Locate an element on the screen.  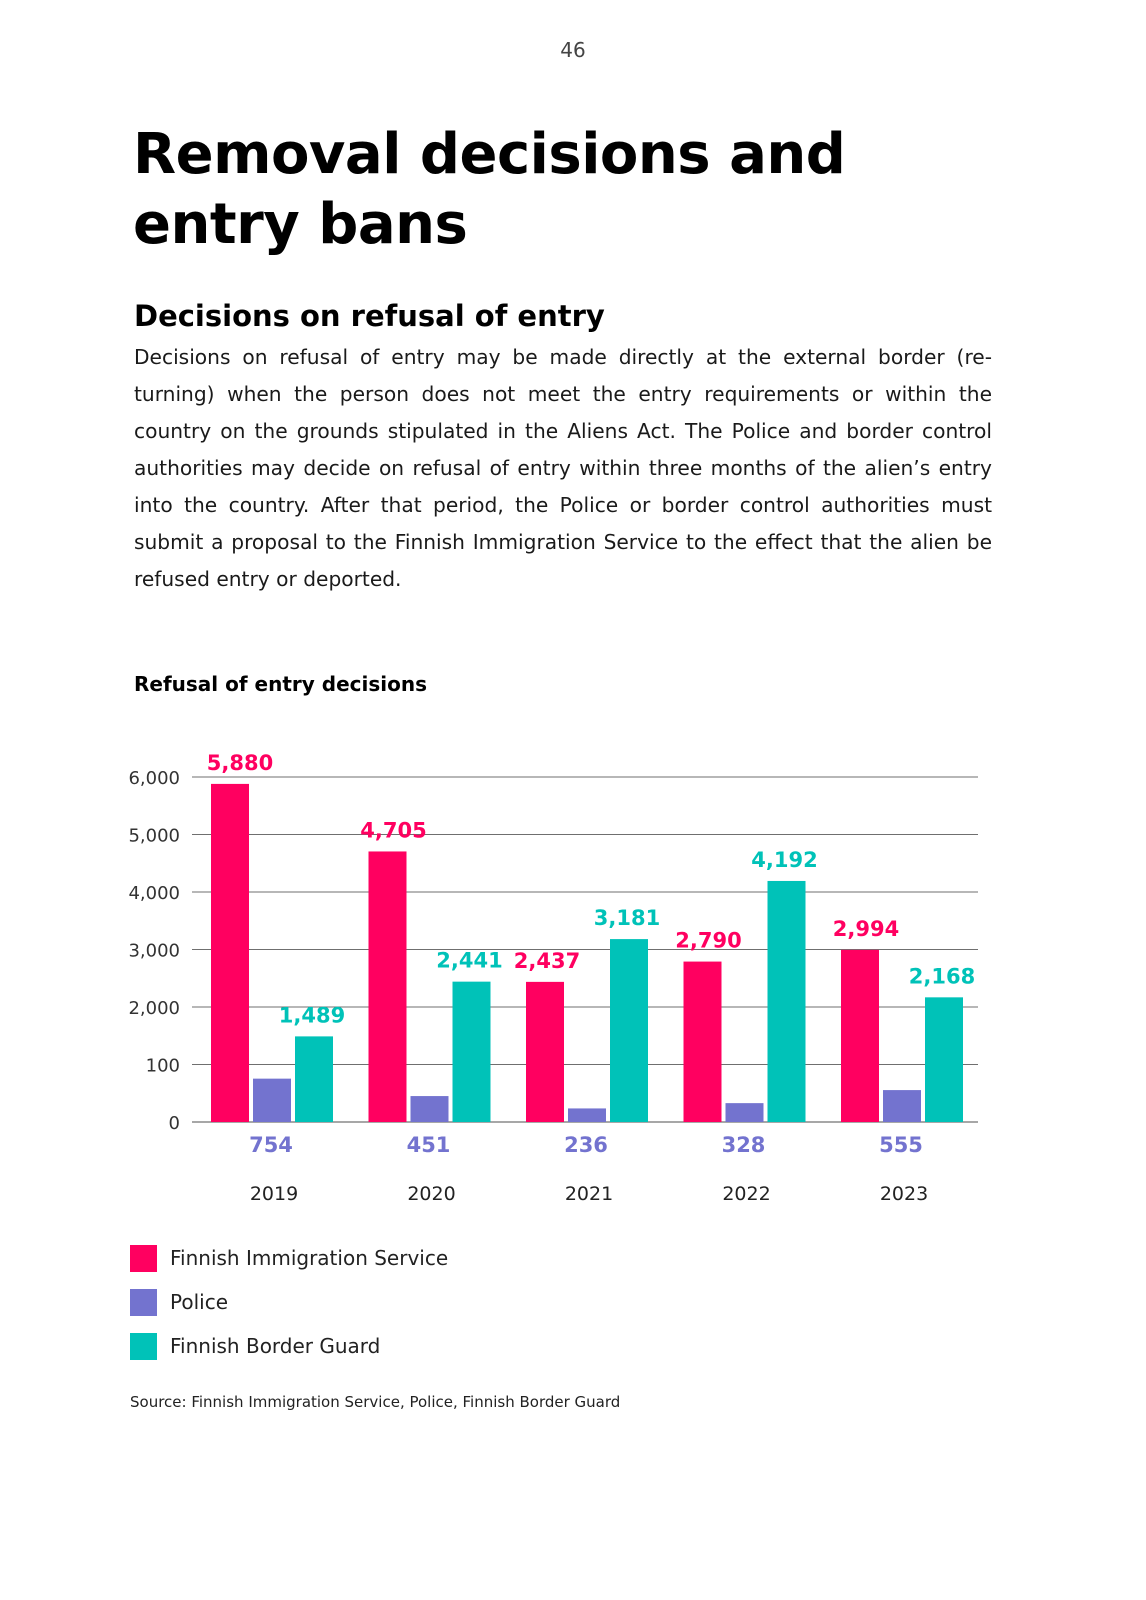
data-label-immigration-service: 2,437 is located at coordinates (547, 961).